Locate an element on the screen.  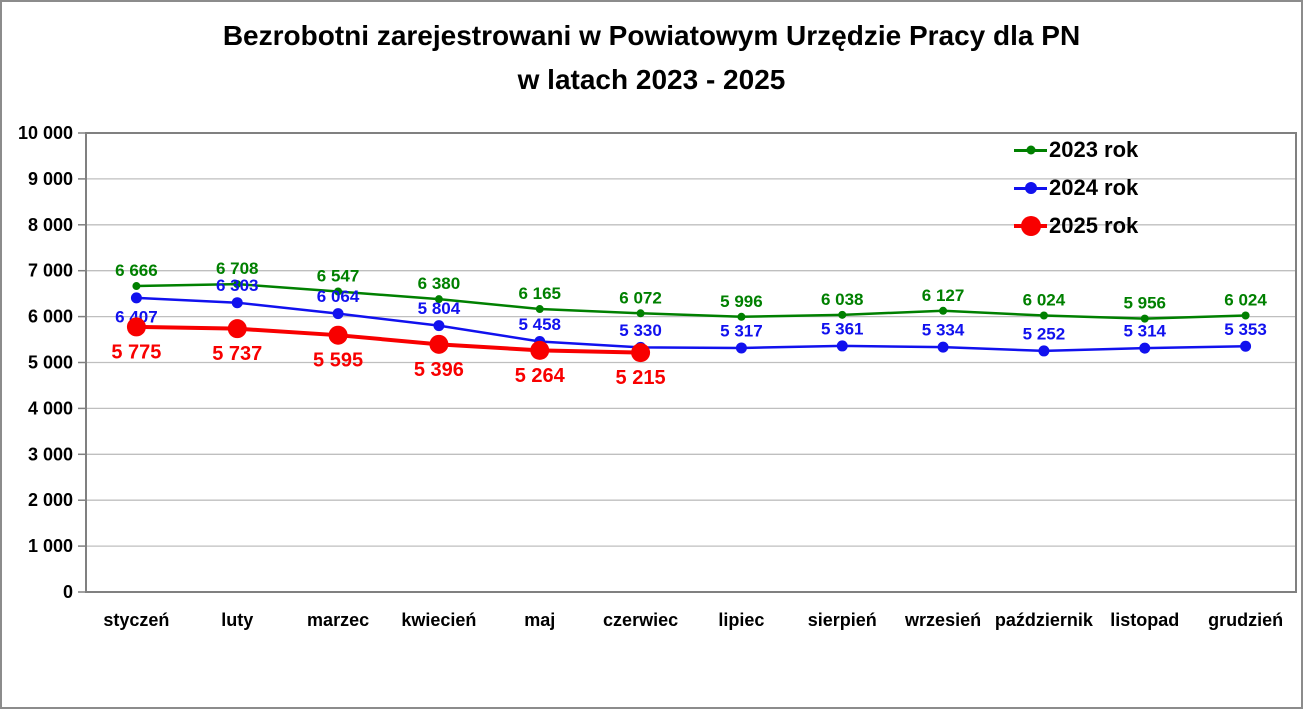
series-line-2025 is located at coordinates (388, 339).